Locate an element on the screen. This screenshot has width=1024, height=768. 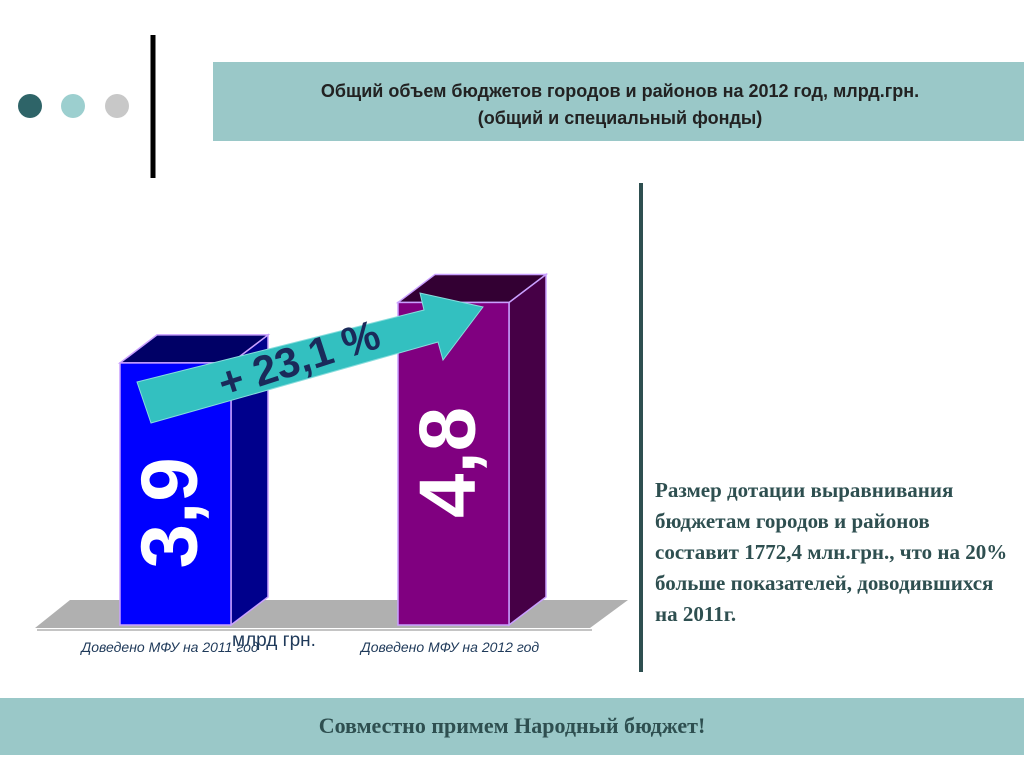
x-tick-label: Доведено МФУ на 2012 год is located at coordinates (449, 647).